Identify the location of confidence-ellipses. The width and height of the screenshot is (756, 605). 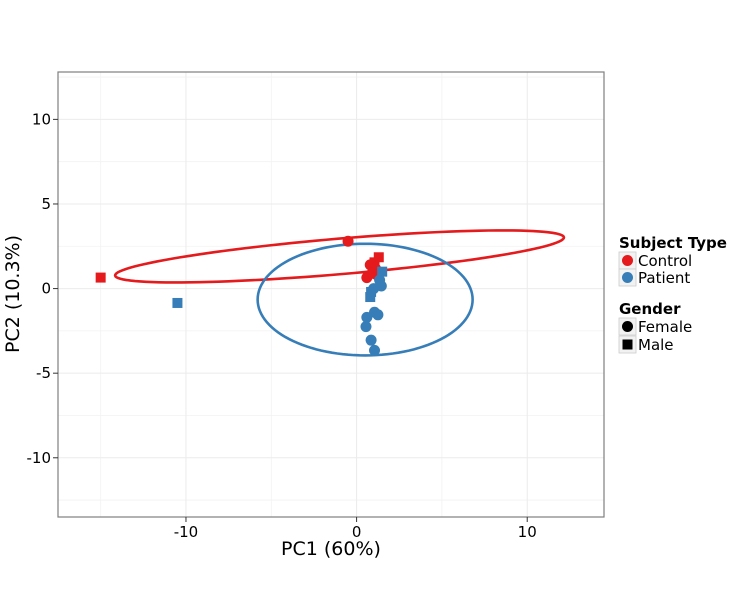
(339, 293).